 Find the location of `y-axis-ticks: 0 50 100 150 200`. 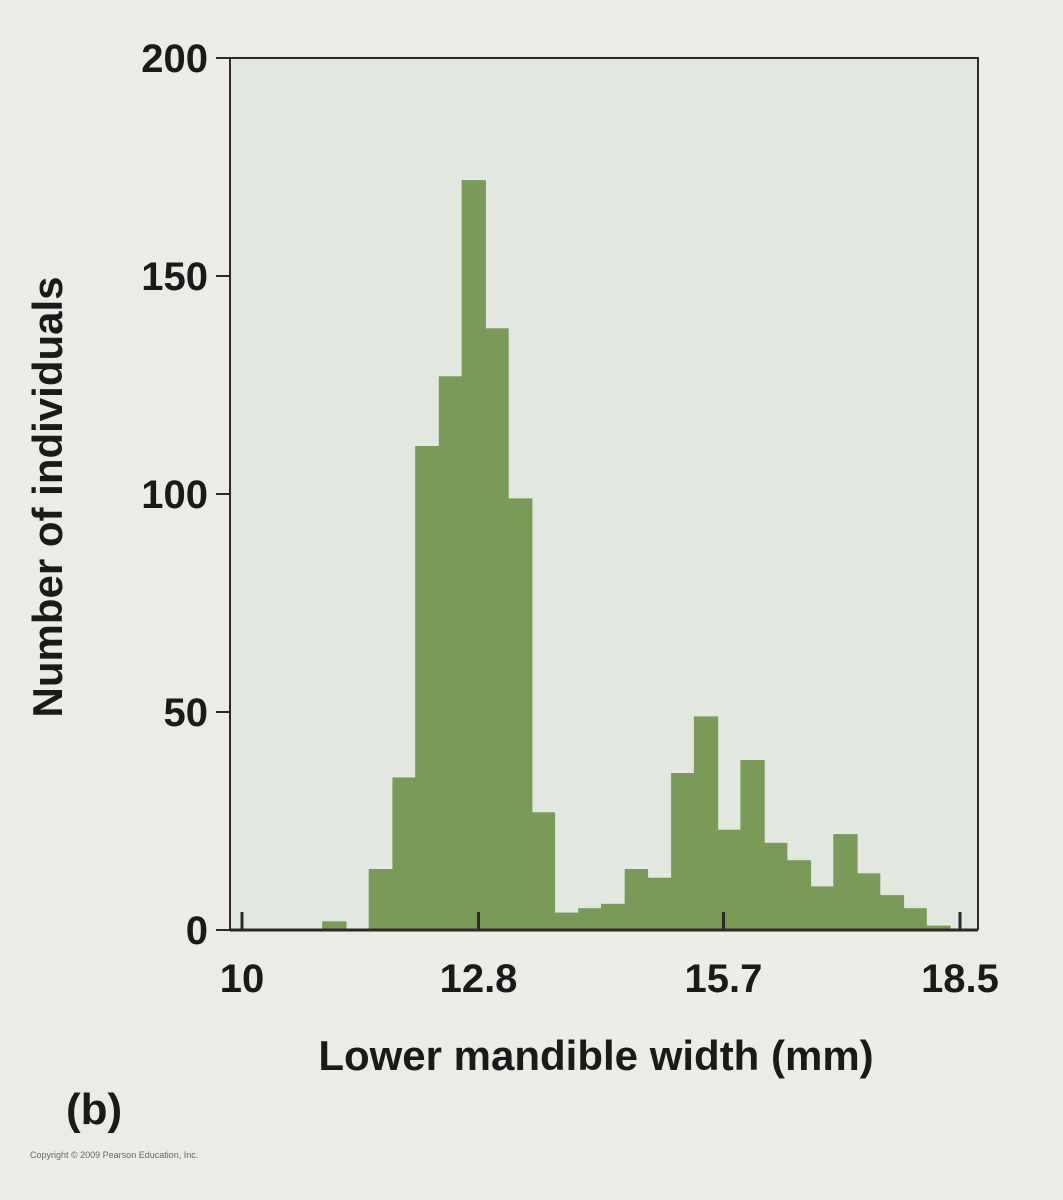

y-axis-ticks: 0 50 100 150 200 is located at coordinates (185, 495).